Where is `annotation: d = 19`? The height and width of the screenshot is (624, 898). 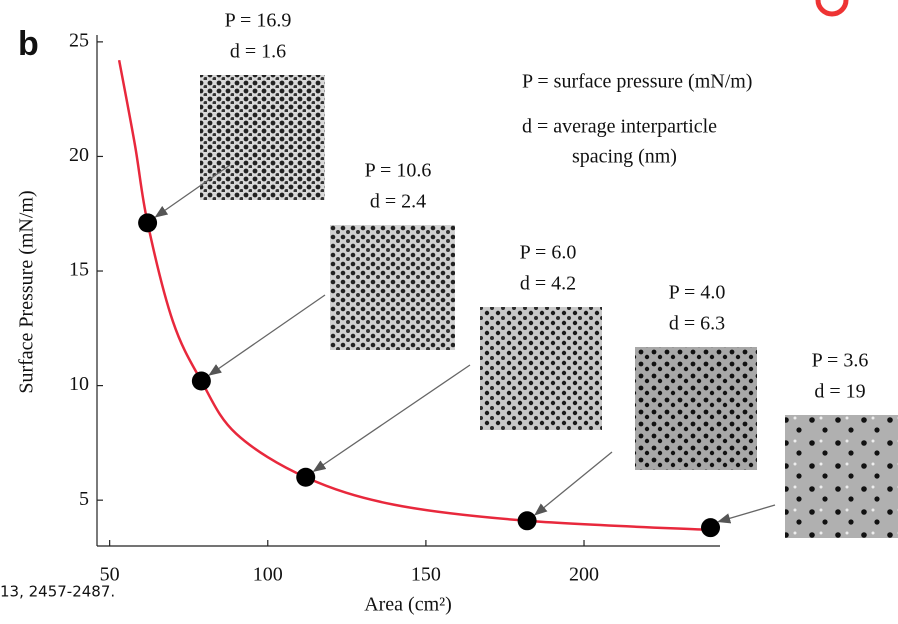 annotation: d = 19 is located at coordinates (839, 392).